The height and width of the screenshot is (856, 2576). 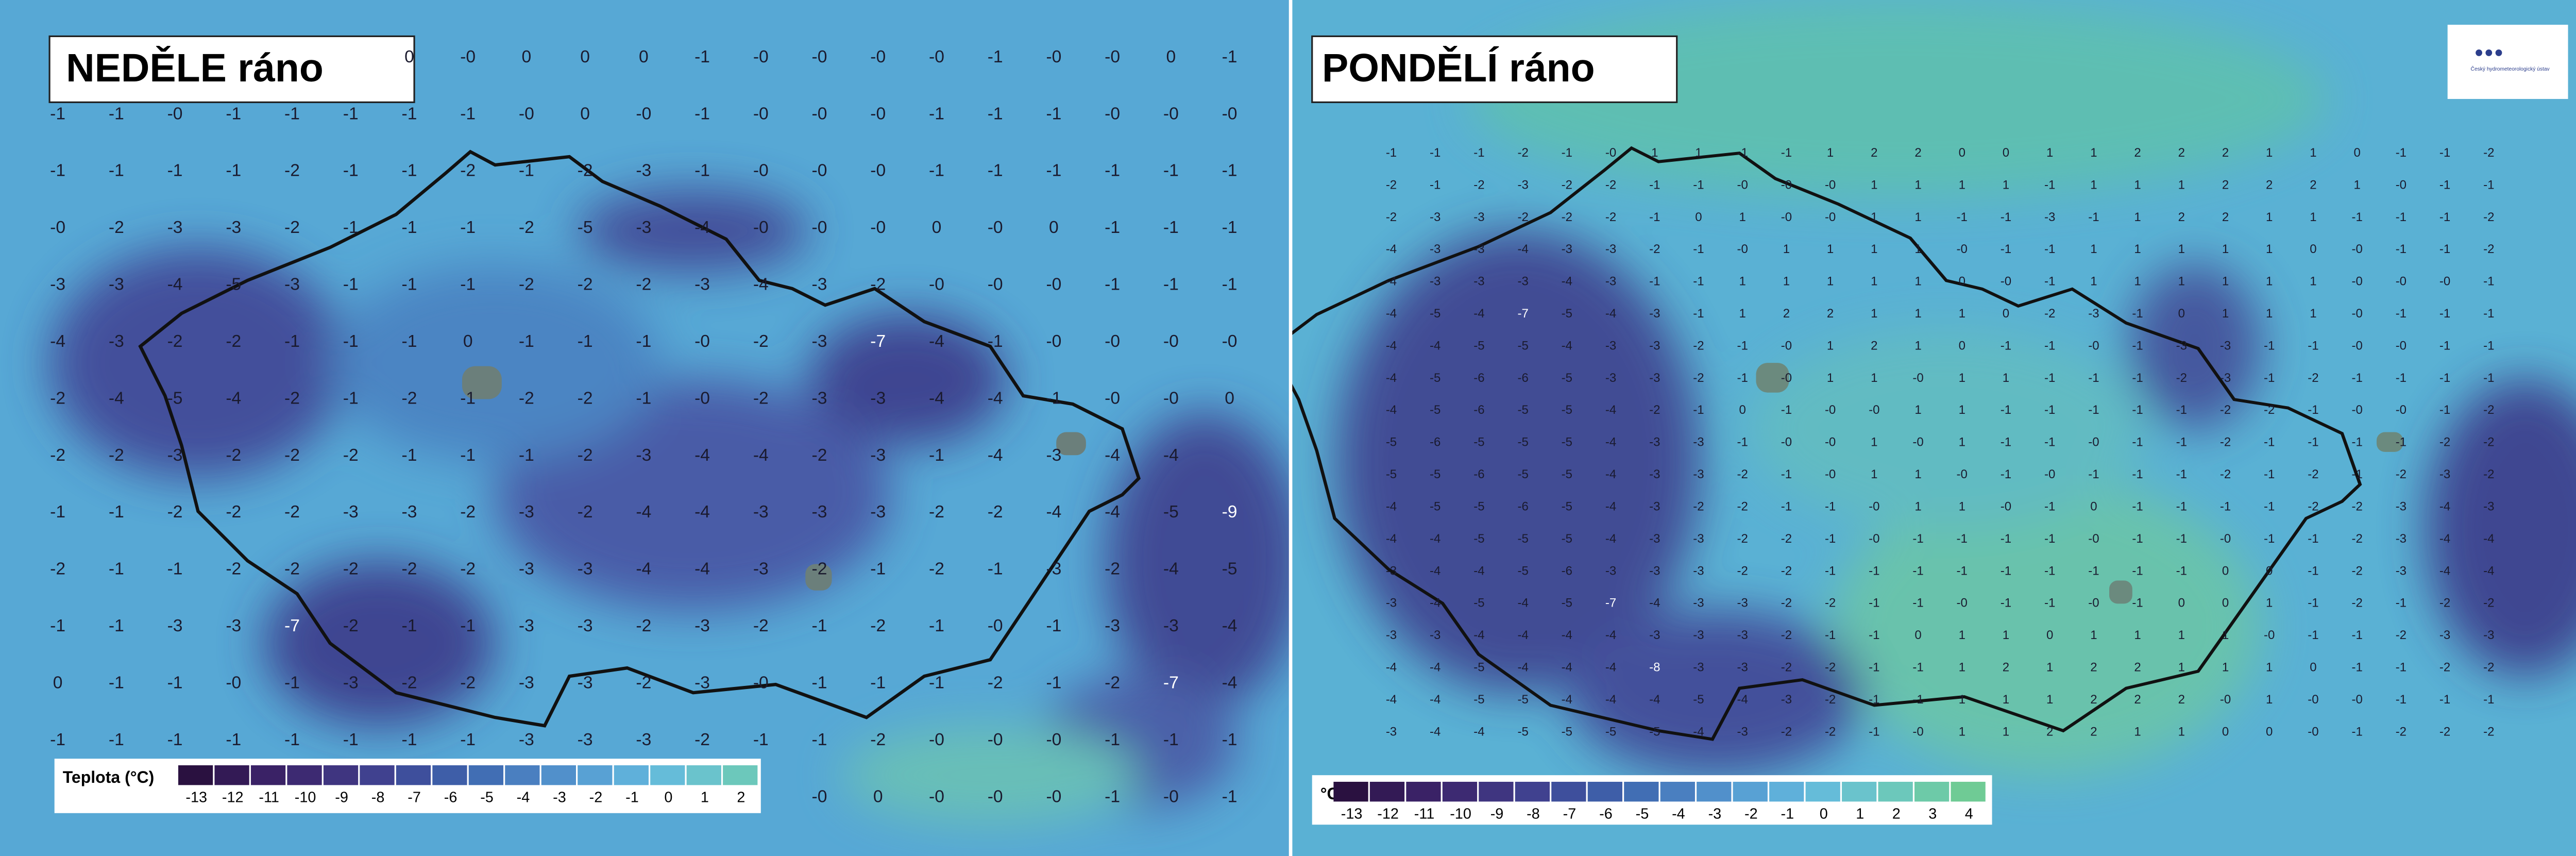 What do you see at coordinates (1171, 682) in the screenshot?
I see `grid-value: -7` at bounding box center [1171, 682].